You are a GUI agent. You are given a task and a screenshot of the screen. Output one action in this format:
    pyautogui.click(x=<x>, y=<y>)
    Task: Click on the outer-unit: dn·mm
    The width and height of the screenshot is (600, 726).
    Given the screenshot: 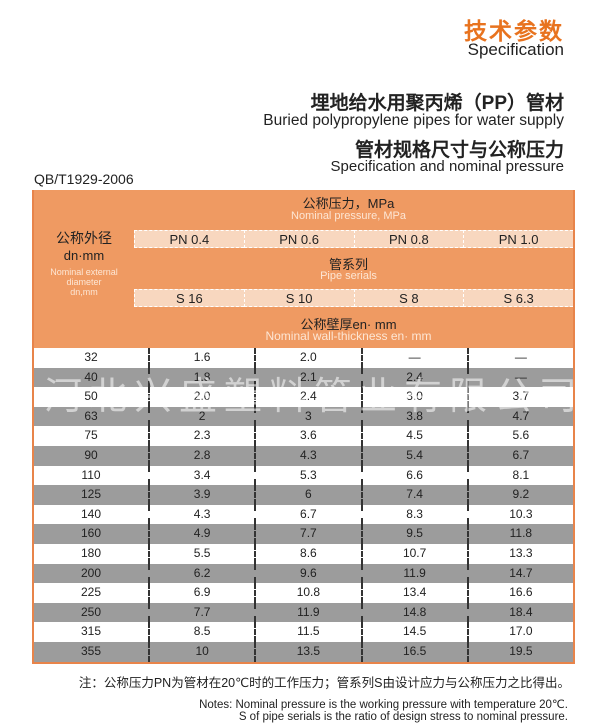 What is the action you would take?
    pyautogui.click(x=84, y=255)
    